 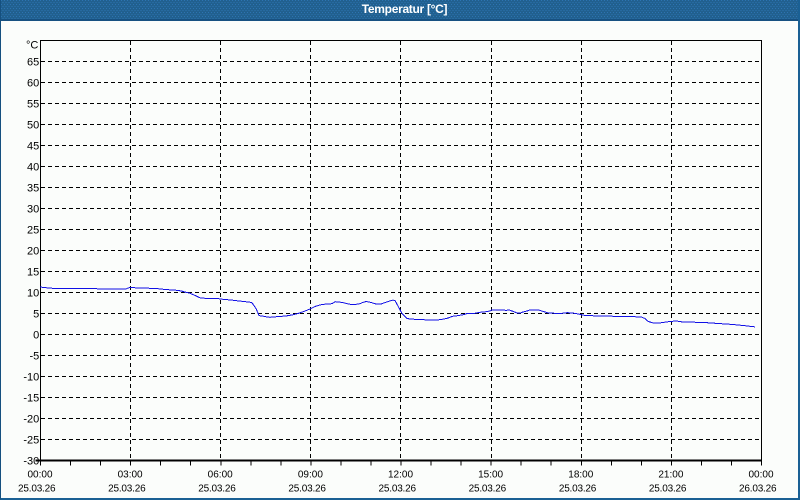 What do you see at coordinates (33, 84) in the screenshot?
I see `svg-text: 60` at bounding box center [33, 84].